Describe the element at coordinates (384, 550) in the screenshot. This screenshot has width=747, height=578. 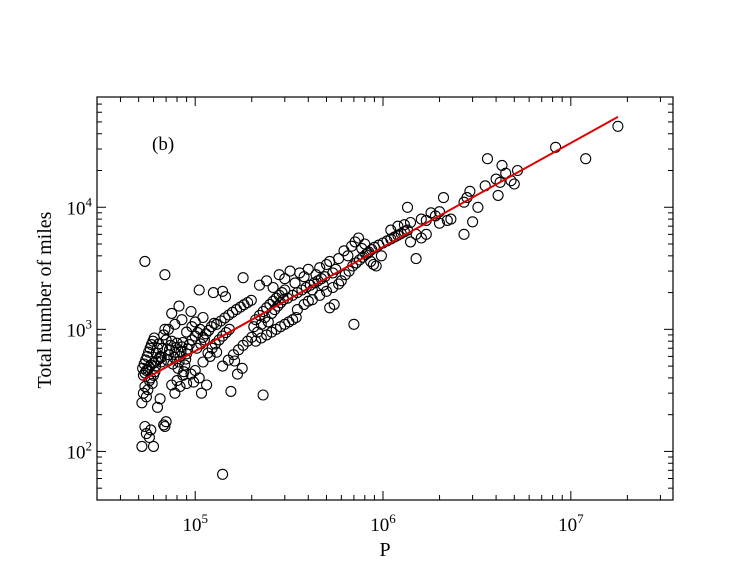
I see `x-axis-title: P` at that location.